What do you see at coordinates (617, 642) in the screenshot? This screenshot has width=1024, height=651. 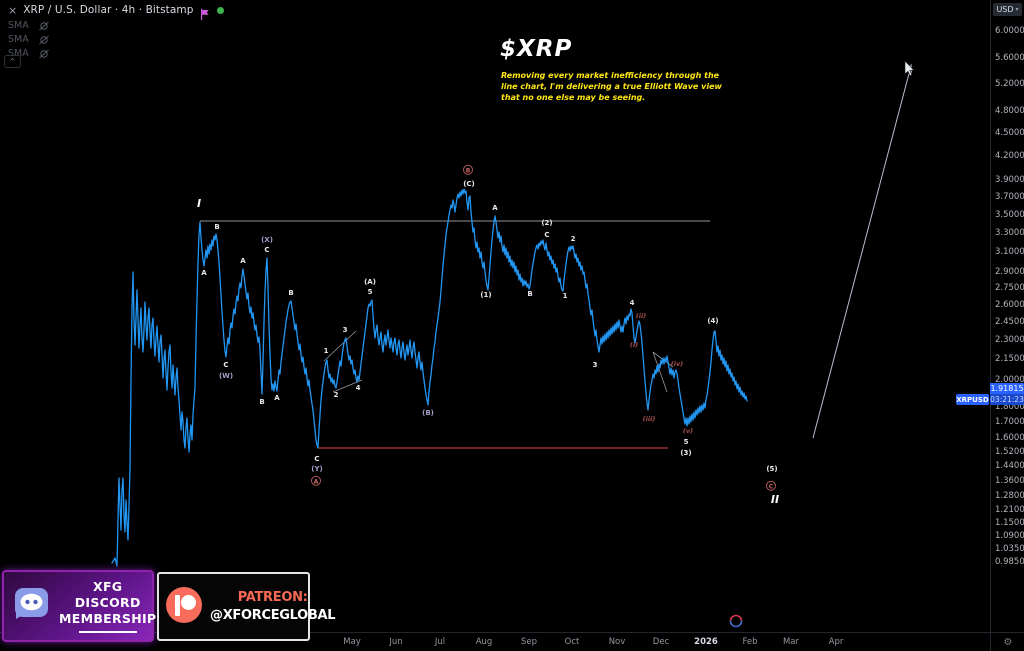 I see `time-tick: Nov` at bounding box center [617, 642].